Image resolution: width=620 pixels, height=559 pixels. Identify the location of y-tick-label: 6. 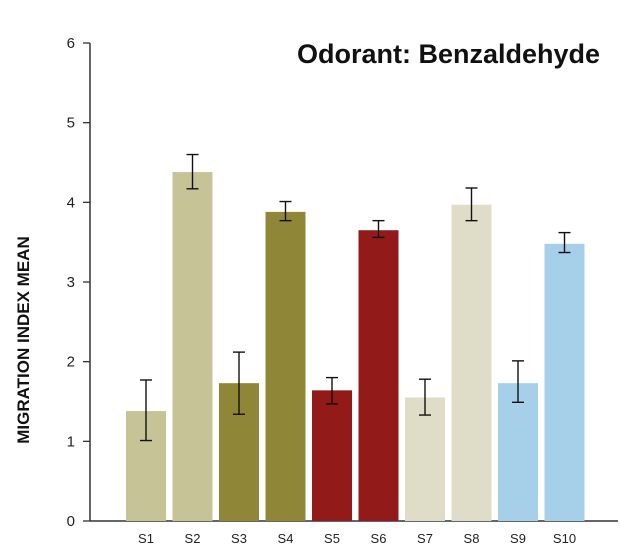
(71, 43).